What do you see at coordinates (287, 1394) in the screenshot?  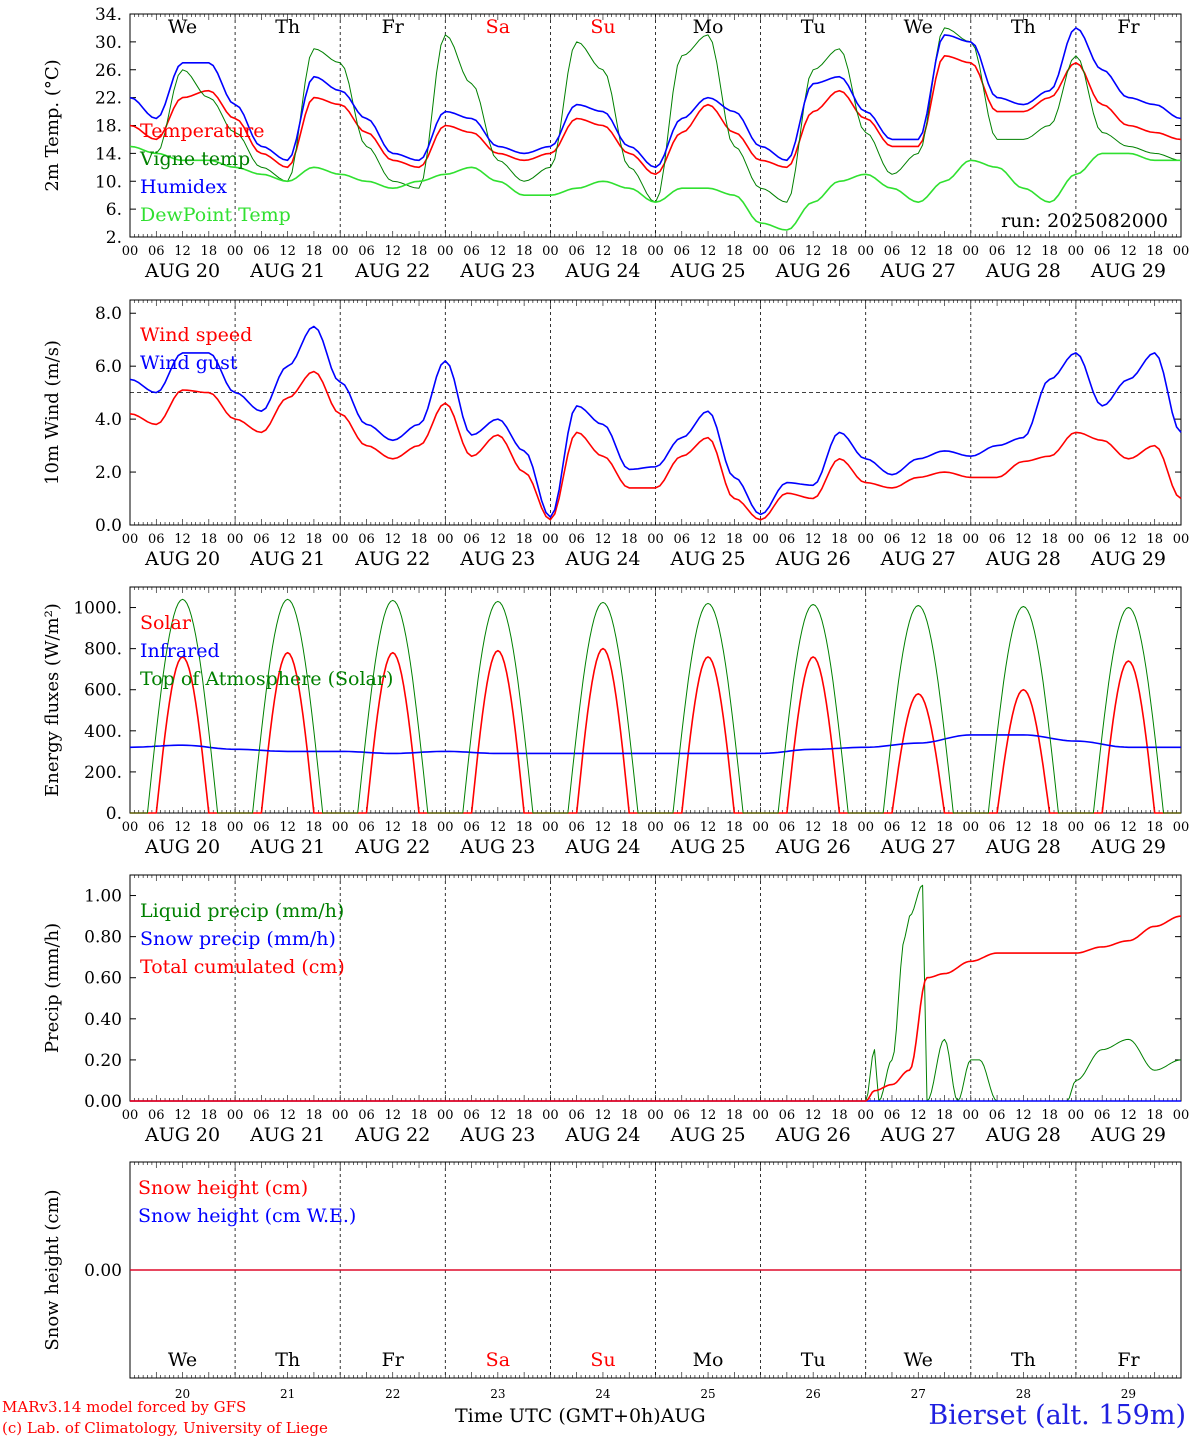 I see `day-number: 21` at bounding box center [287, 1394].